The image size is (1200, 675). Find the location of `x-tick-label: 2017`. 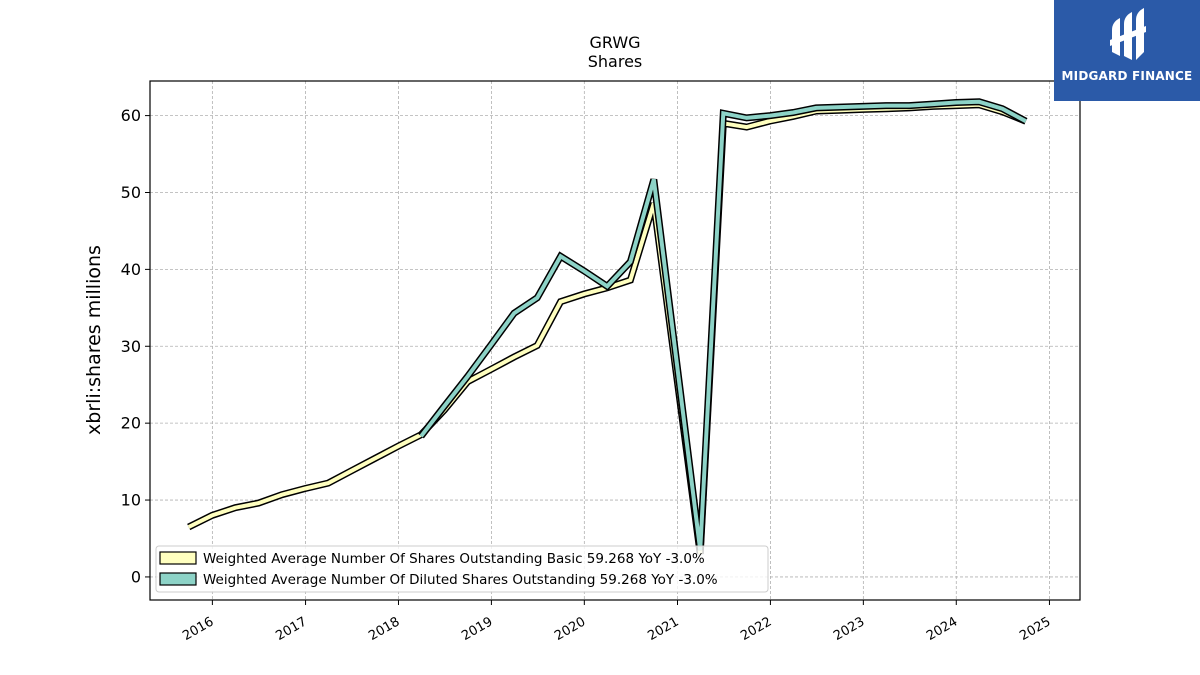

x-tick-label: 2017 is located at coordinates (291, 629).